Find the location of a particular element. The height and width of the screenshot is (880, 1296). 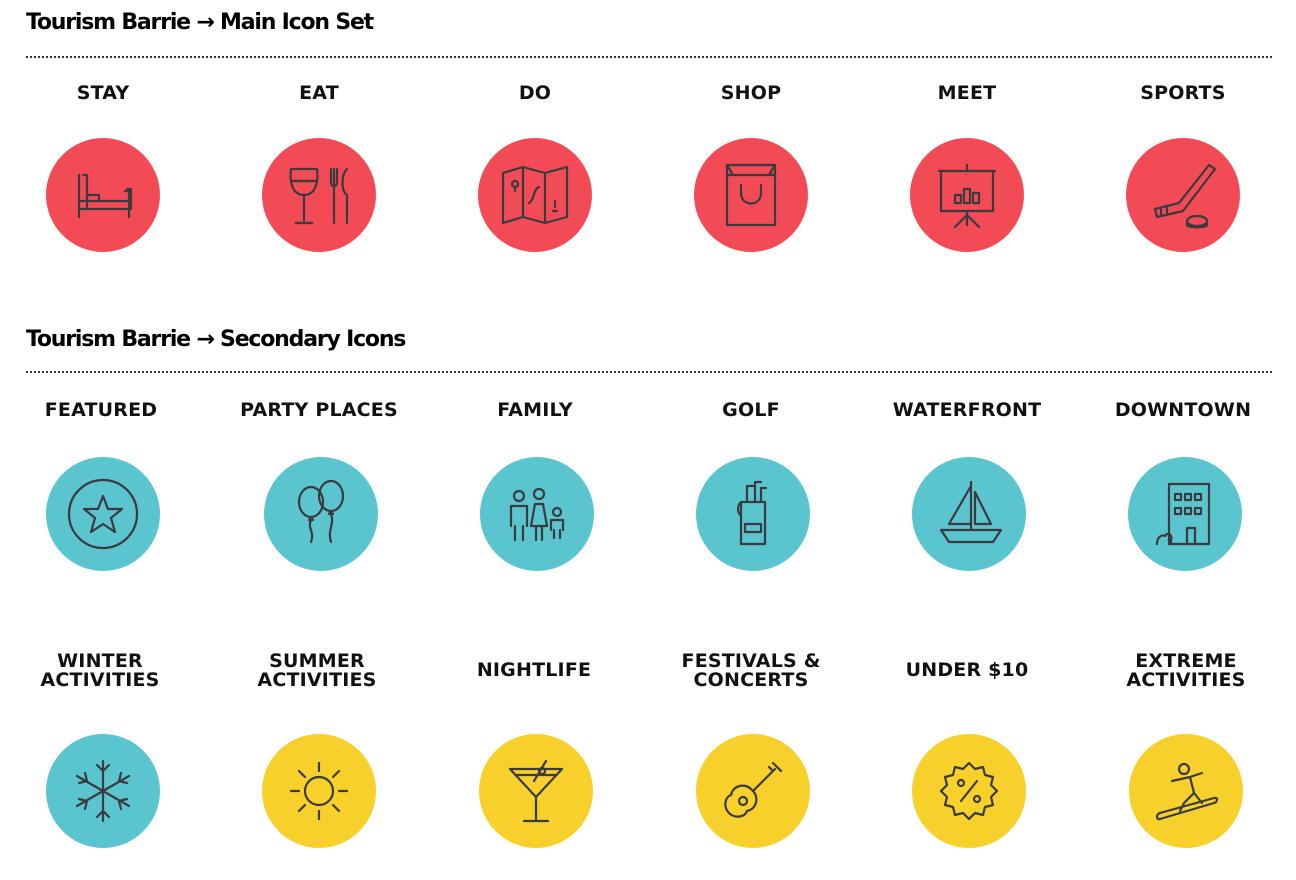

icon-label: DO is located at coordinates (535, 93).